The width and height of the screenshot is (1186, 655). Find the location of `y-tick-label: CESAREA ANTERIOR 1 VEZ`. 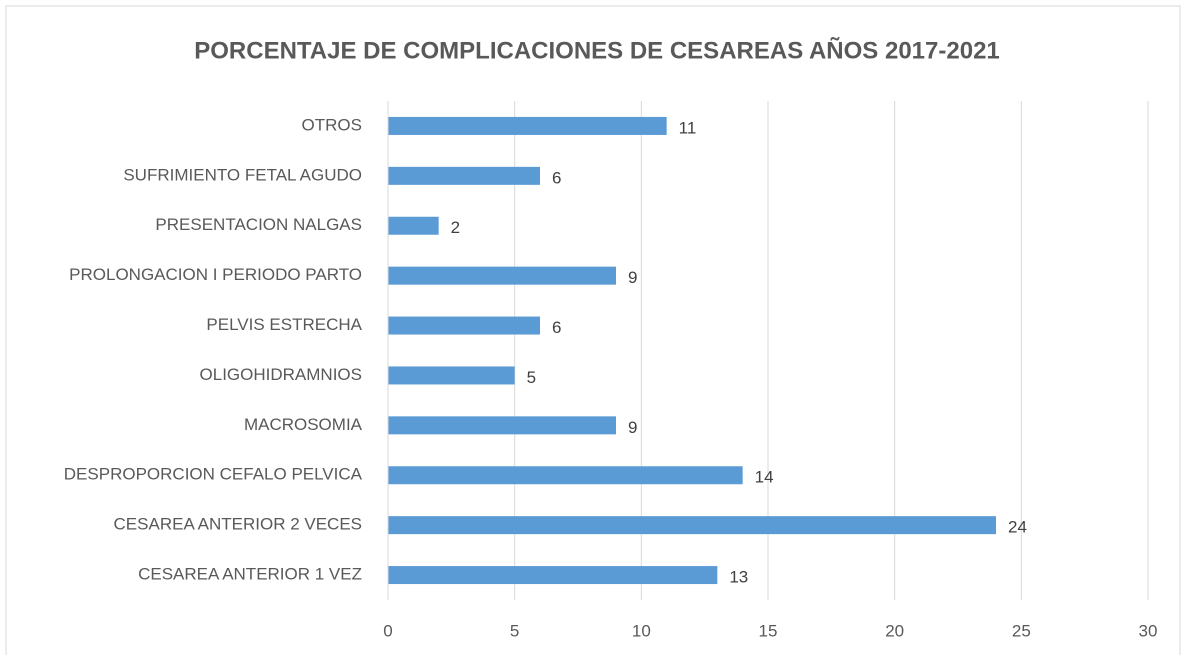

y-tick-label: CESAREA ANTERIOR 1 VEZ is located at coordinates (250, 574).